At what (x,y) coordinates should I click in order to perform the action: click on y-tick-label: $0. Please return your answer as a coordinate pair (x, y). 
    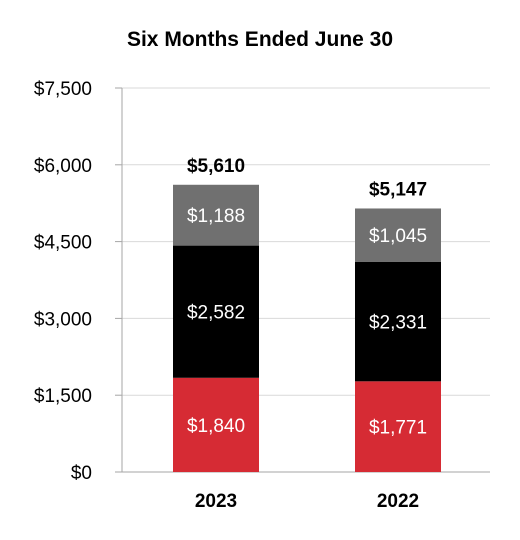
    Looking at the image, I should click on (81, 473).